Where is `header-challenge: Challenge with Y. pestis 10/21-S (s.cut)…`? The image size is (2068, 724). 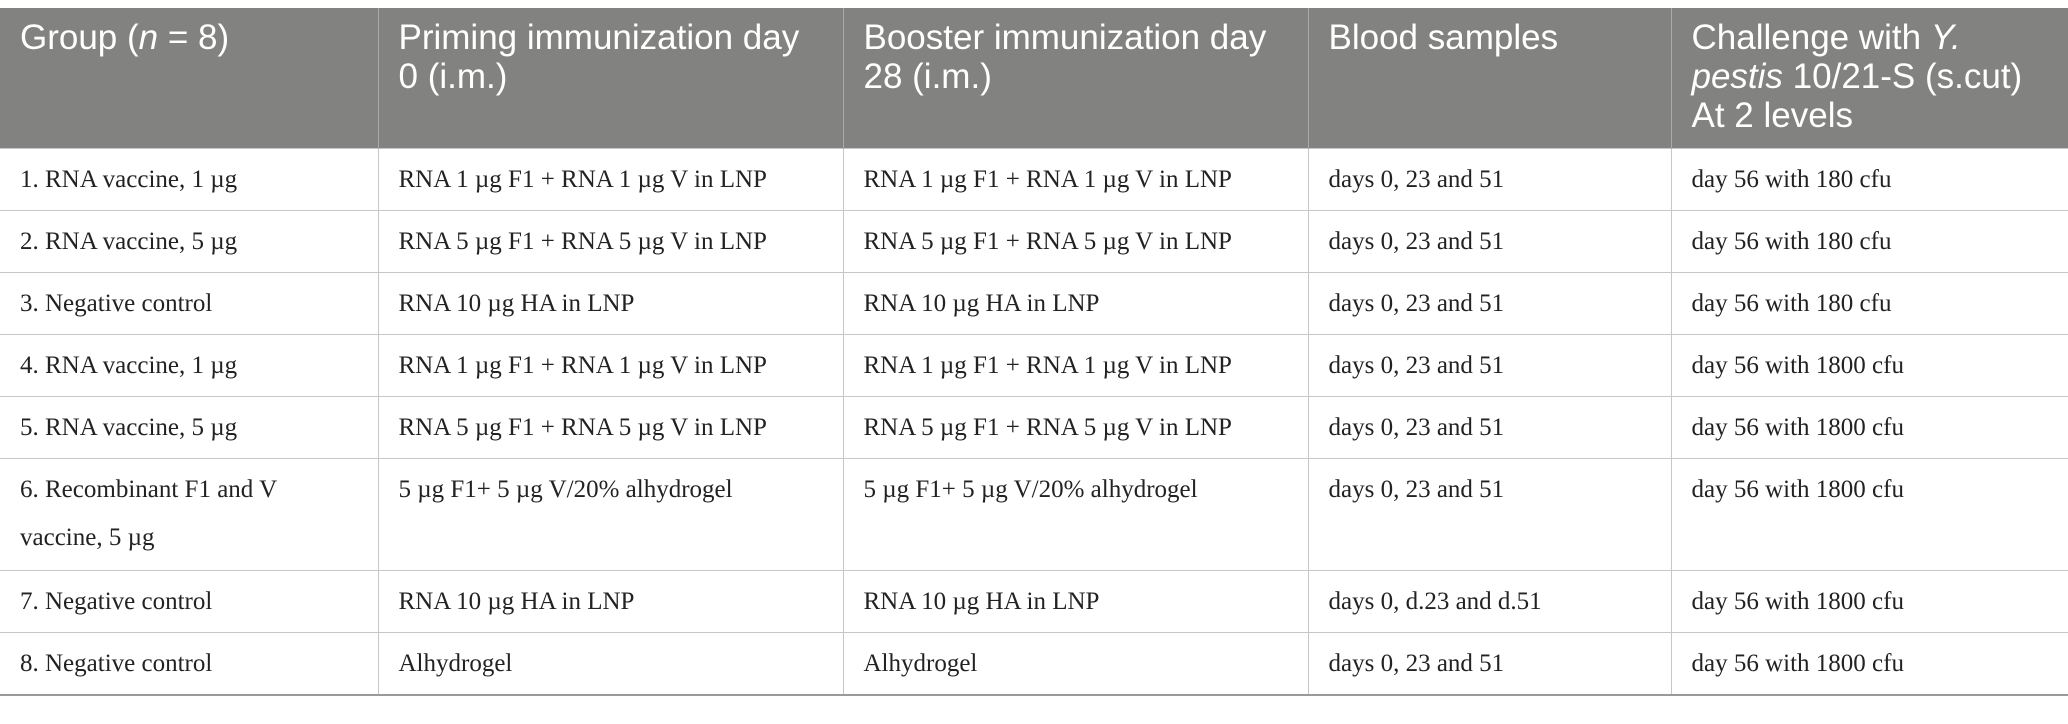 header-challenge: Challenge with Y. pestis 10/21-S (s.cut)… is located at coordinates (1869, 78).